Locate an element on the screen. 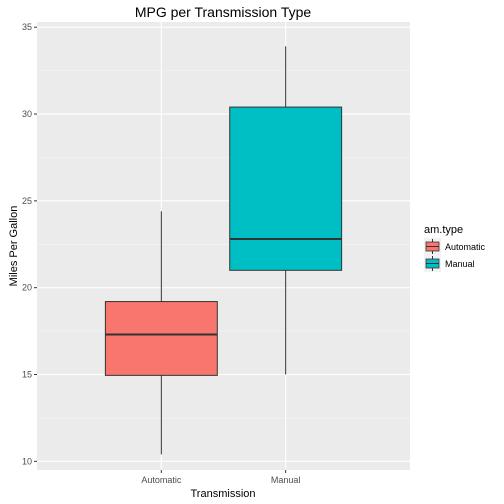 This screenshot has width=504, height=504. legend-keys: Automatic Manual is located at coordinates (455, 255).